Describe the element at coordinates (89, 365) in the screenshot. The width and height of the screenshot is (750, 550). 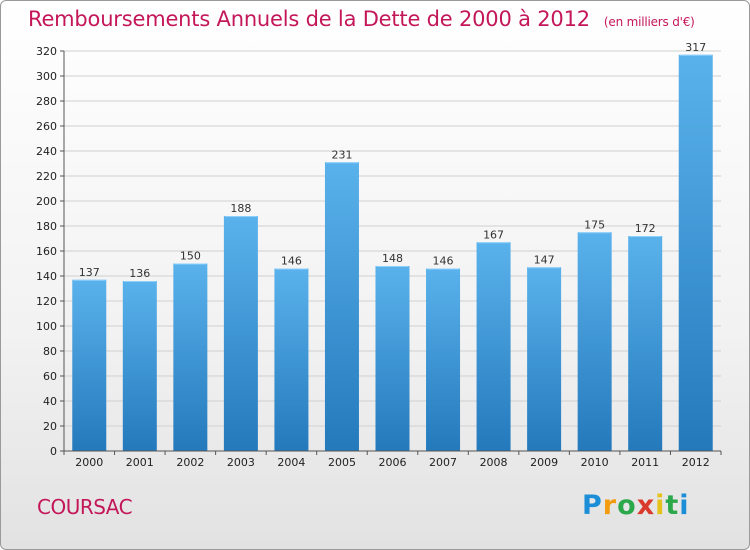
I see `bar-2000` at that location.